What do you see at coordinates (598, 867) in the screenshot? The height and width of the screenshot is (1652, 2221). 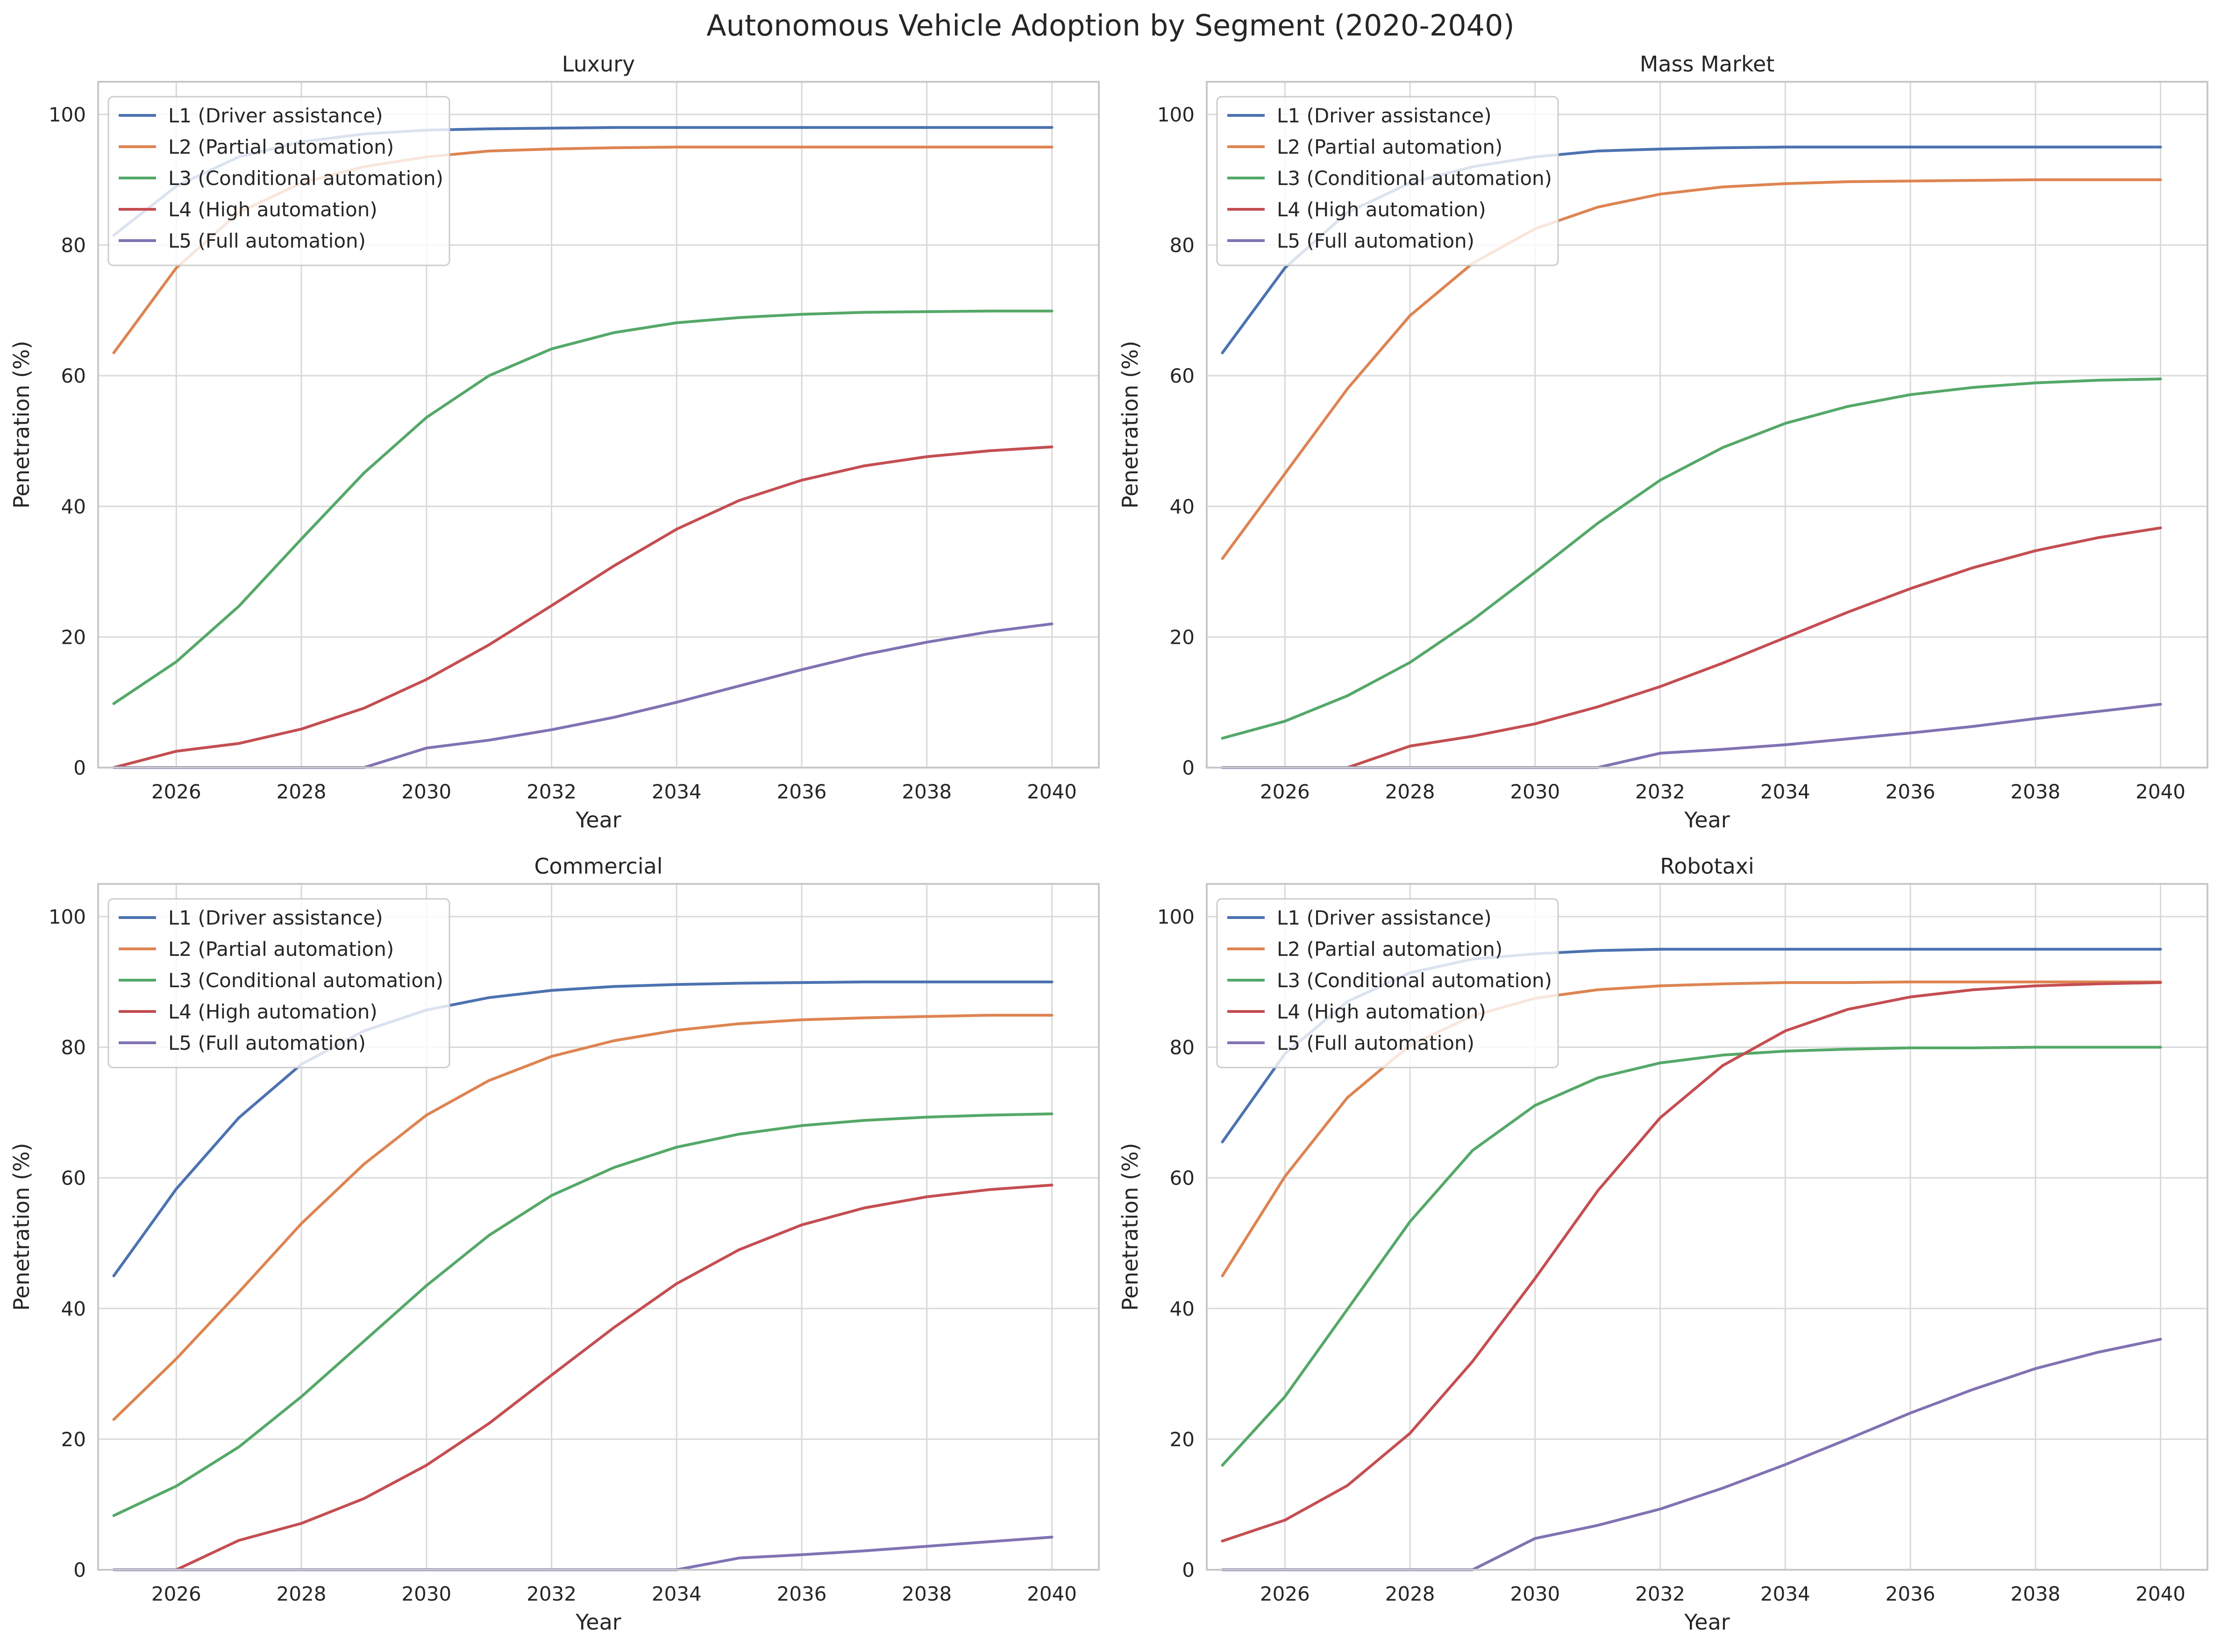 I see `subplot-title: Commercial` at bounding box center [598, 867].